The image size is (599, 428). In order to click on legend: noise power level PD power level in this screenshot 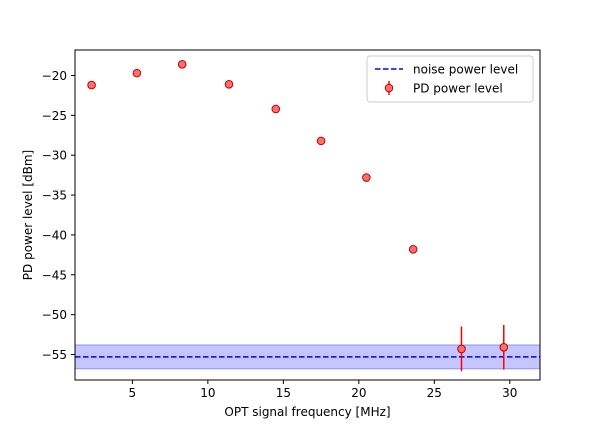, I will do `click(450, 79)`.